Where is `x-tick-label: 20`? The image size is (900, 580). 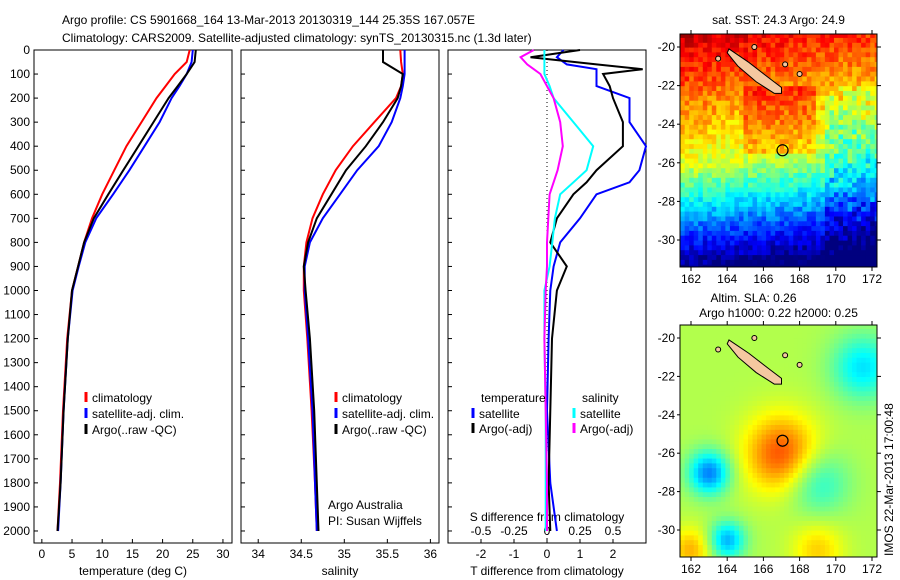 x-tick-label: 20 is located at coordinates (163, 554).